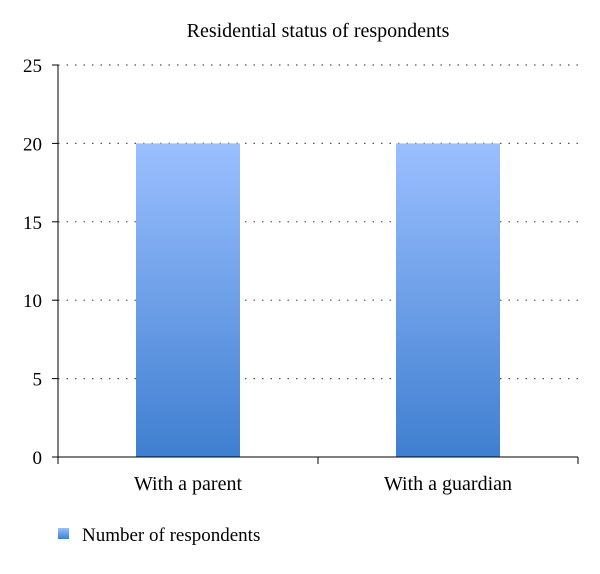 This screenshot has width=600, height=574. Describe the element at coordinates (318, 31) in the screenshot. I see `chart-title: Residential status of respondents` at that location.